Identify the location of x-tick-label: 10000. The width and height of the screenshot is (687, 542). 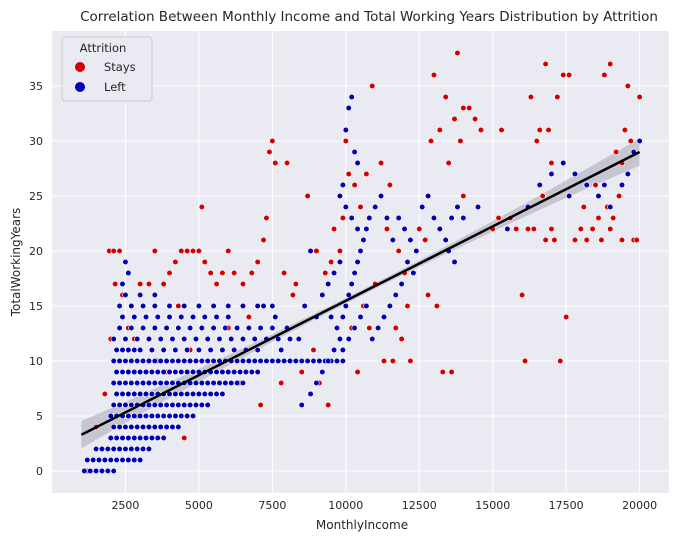
(345, 505).